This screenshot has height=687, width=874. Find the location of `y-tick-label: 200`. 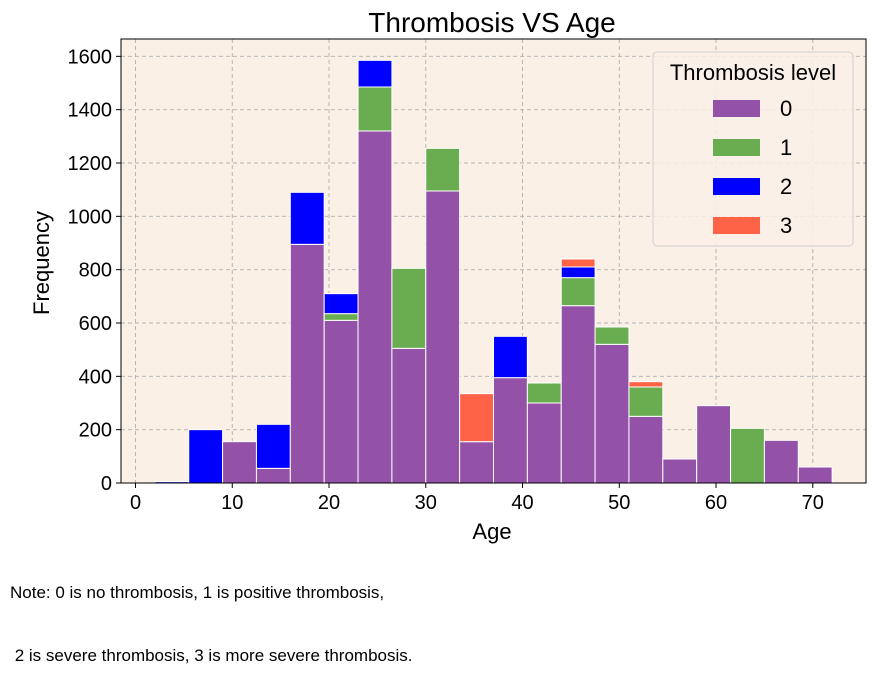

y-tick-label: 200 is located at coordinates (95, 431).